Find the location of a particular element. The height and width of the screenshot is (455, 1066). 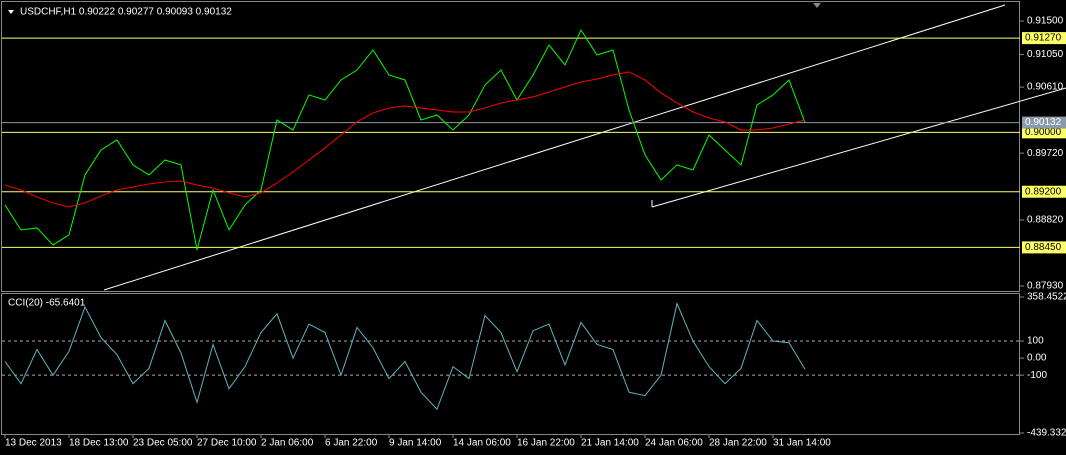

x-tick-label: 28 Jan 22:00 is located at coordinates (738, 443).